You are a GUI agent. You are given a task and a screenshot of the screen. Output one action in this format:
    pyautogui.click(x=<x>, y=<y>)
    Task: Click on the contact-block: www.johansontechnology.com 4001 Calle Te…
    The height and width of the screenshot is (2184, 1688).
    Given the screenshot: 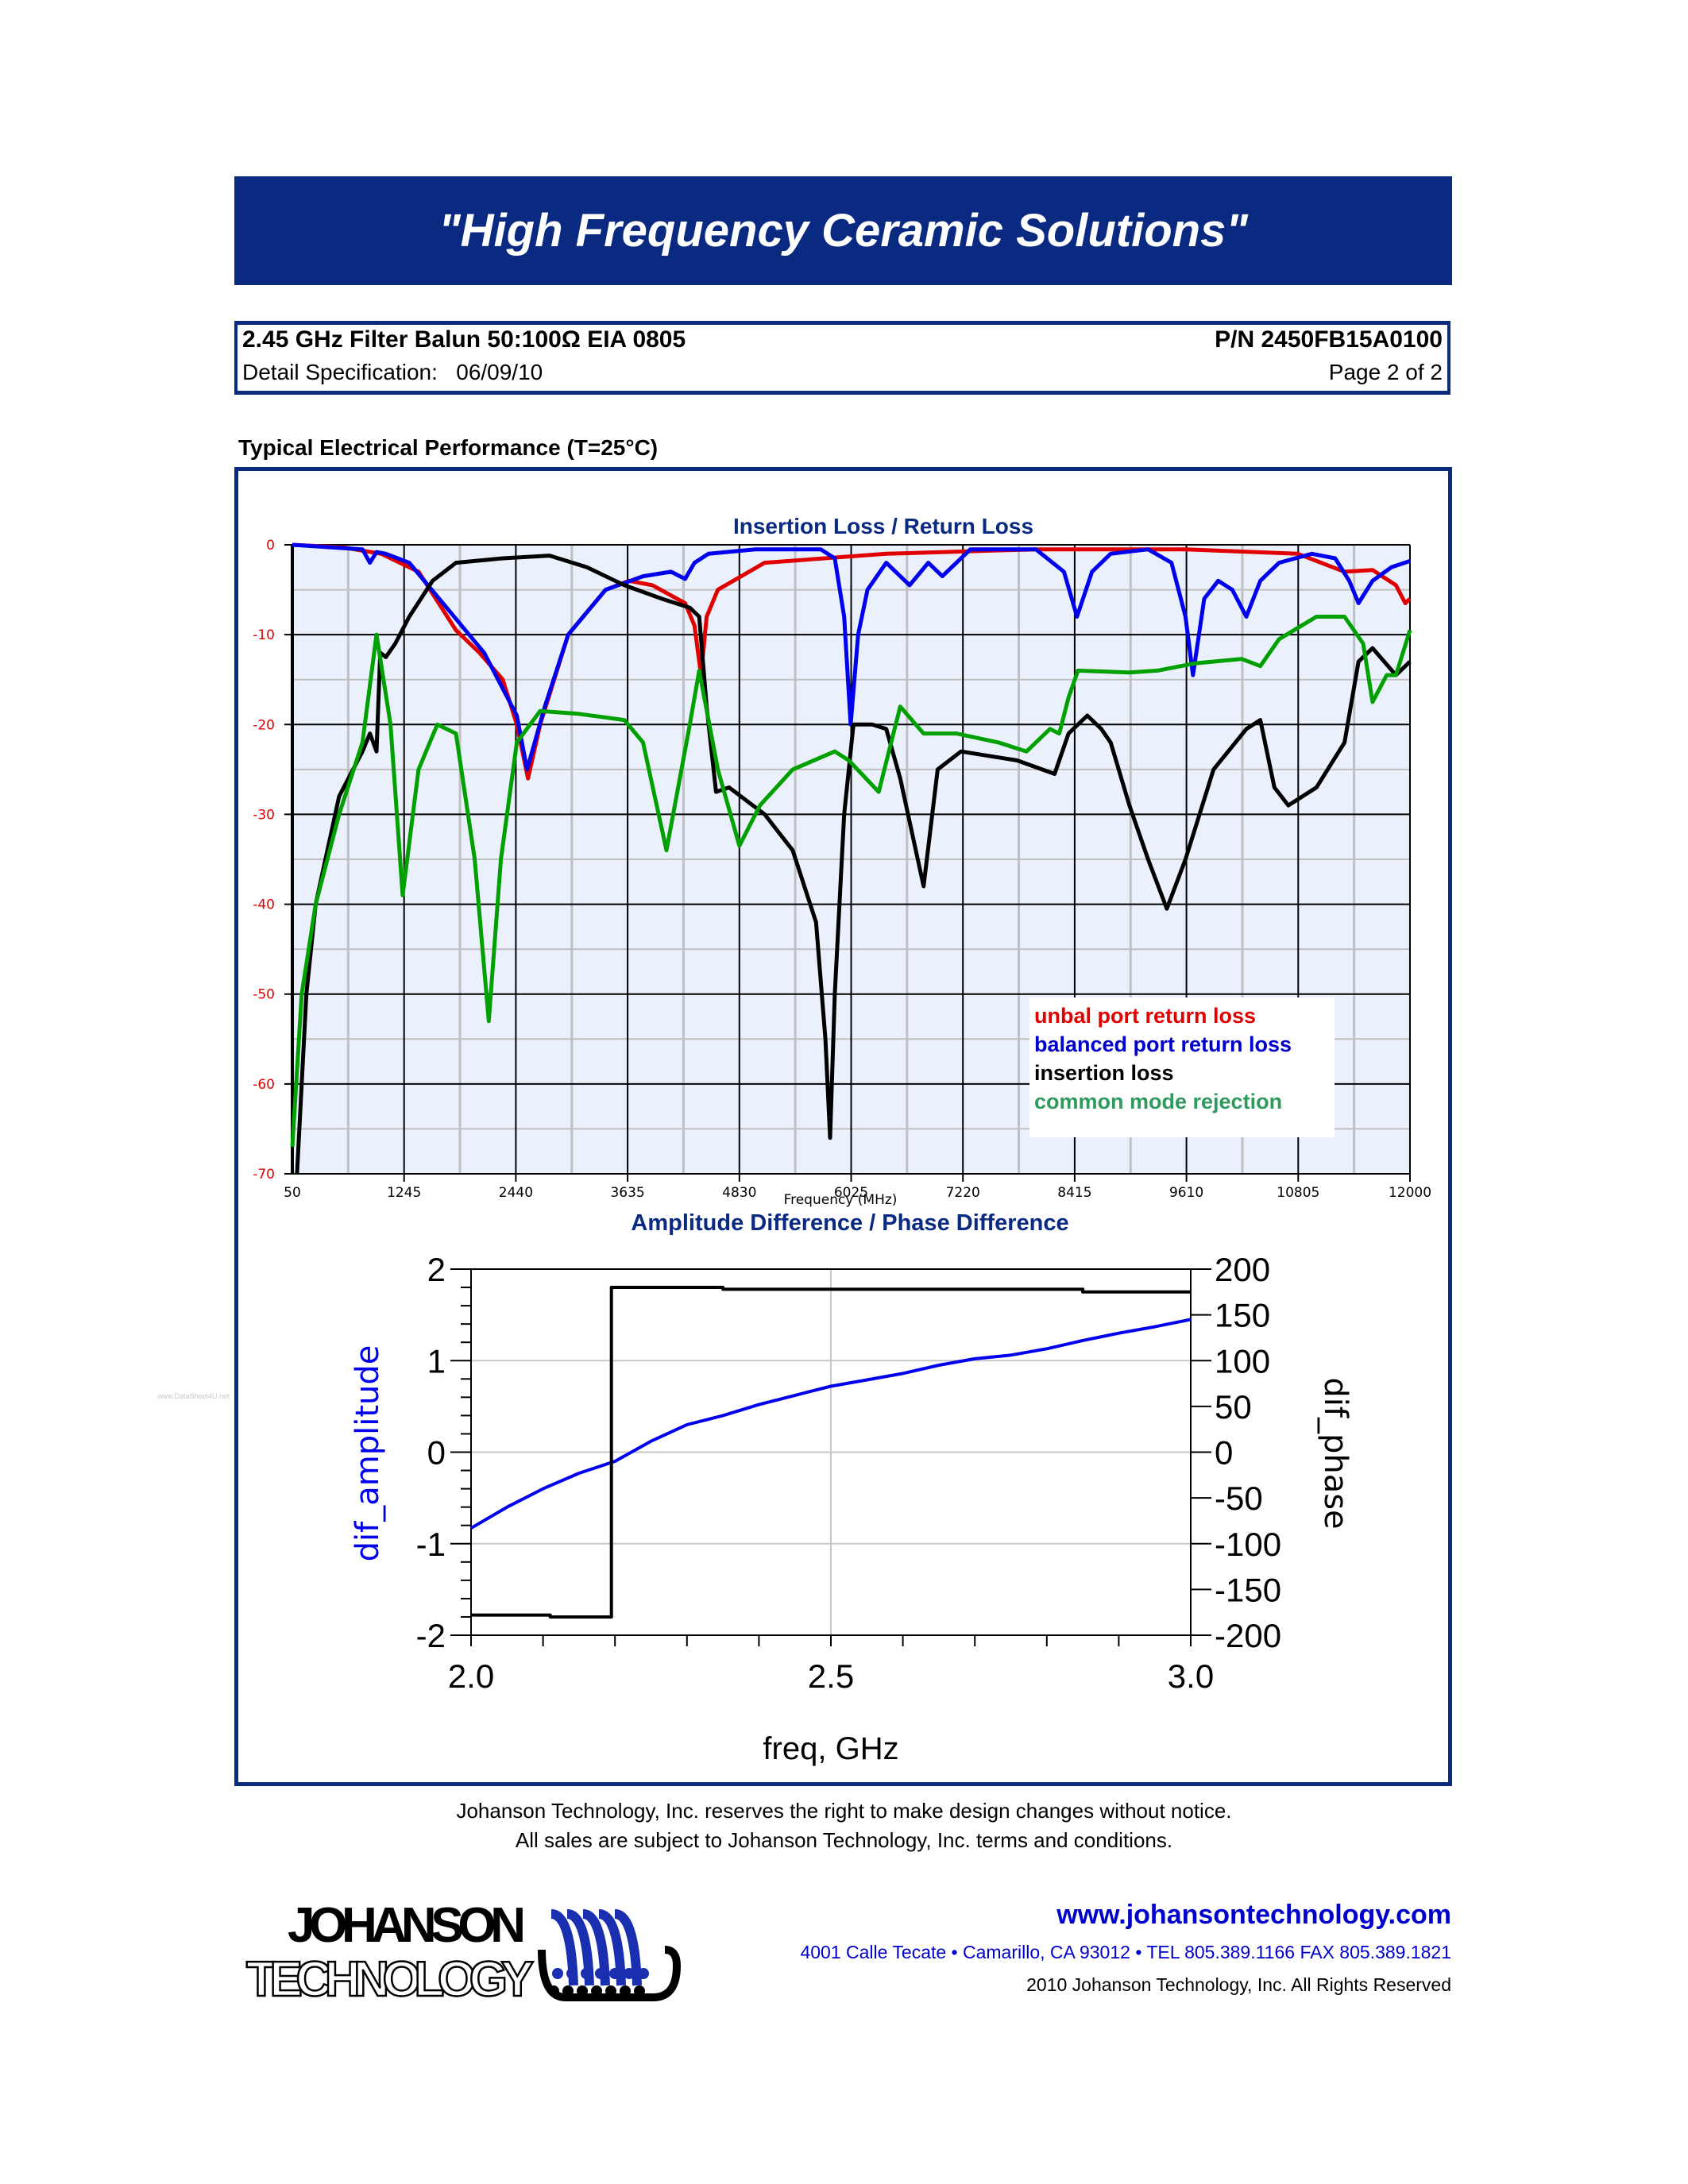 What is the action you would take?
    pyautogui.click(x=1126, y=1948)
    